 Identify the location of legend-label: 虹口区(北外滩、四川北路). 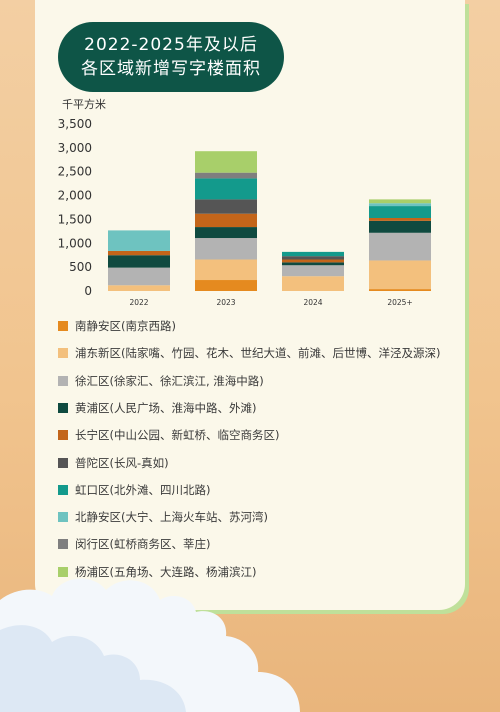
(143, 489).